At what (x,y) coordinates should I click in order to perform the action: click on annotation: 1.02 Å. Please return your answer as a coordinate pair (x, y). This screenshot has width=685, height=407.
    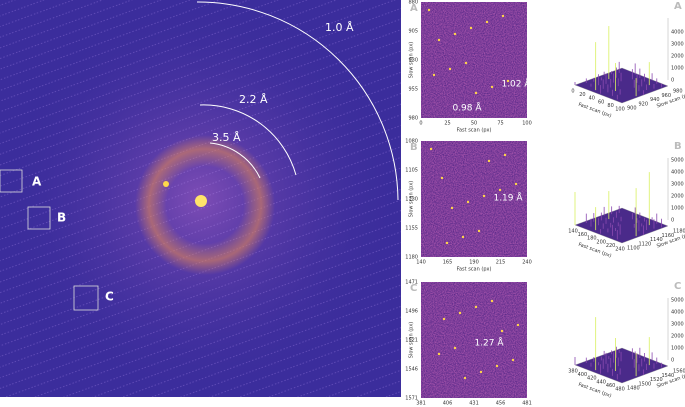
    Looking at the image, I should click on (516, 84).